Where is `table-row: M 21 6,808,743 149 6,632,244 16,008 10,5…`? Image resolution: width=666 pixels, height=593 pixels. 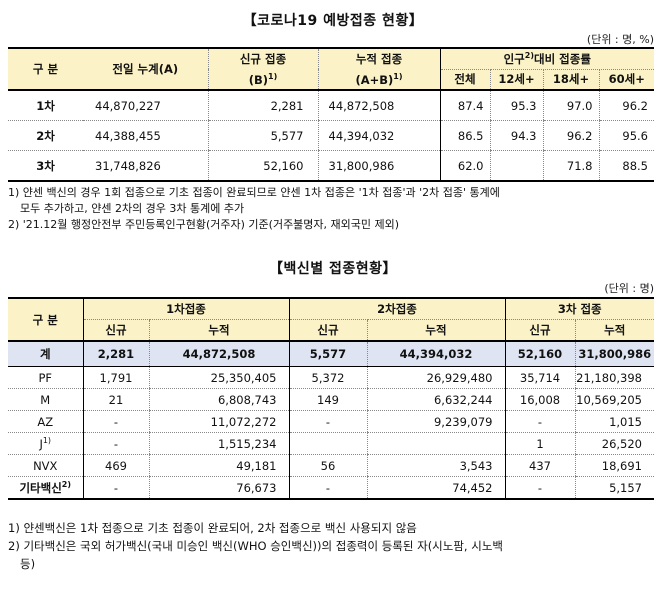
table-row: M 21 6,808,743 149 6,632,244 16,008 10,5… is located at coordinates (331, 399).